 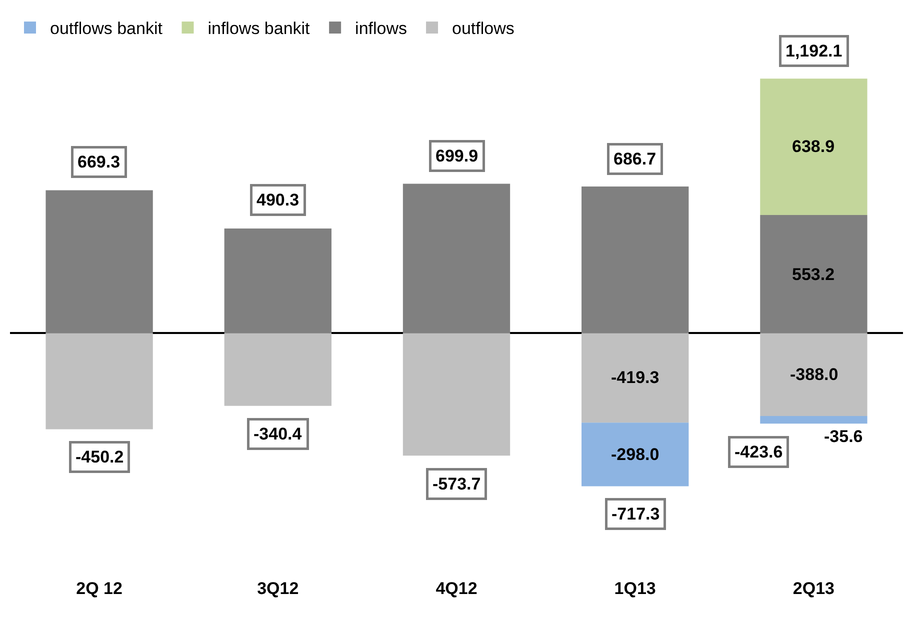 I want to click on legend-label: inflows bankit, so click(x=259, y=28).